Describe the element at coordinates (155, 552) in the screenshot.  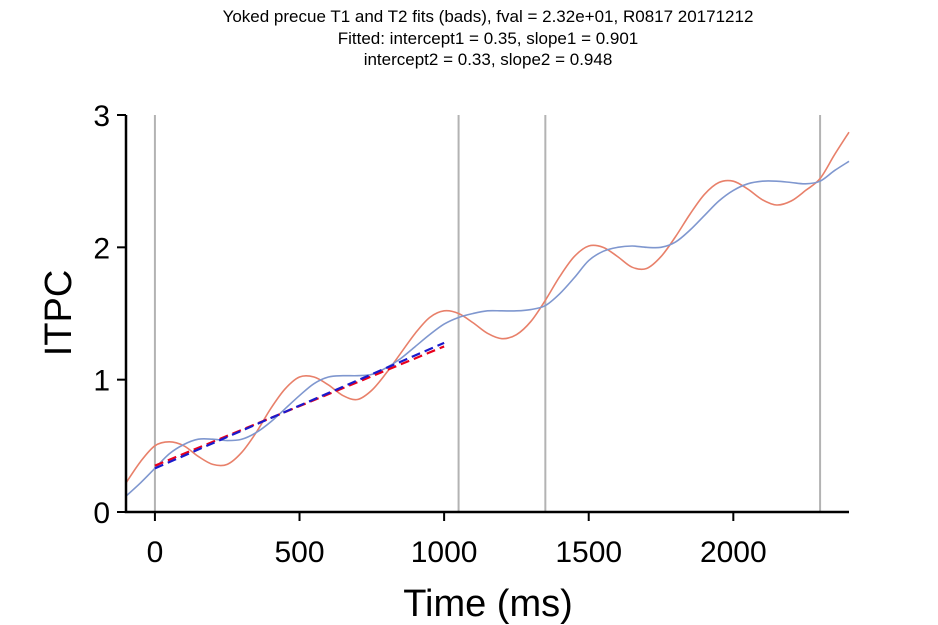
I see `x-tick-label: 0` at that location.